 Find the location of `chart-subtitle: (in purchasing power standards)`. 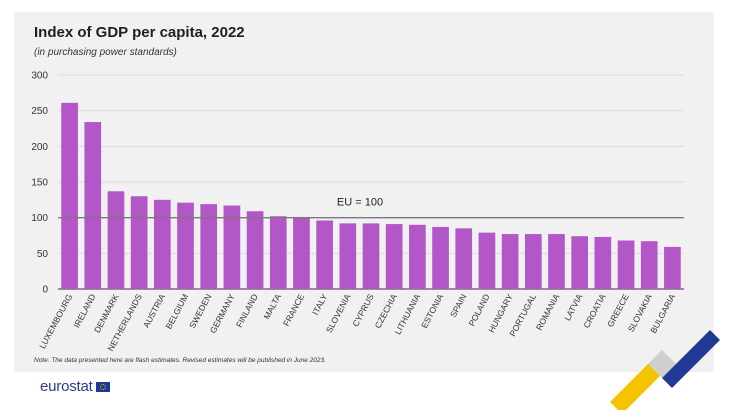

chart-subtitle: (in purchasing power standards) is located at coordinates (105, 52).